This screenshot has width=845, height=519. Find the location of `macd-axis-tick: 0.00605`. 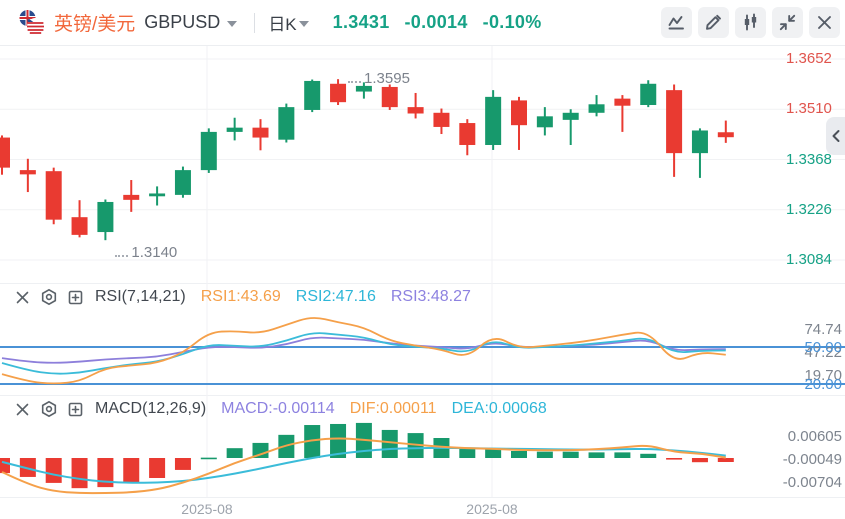

macd-axis-tick: 0.00605 is located at coordinates (814, 436).